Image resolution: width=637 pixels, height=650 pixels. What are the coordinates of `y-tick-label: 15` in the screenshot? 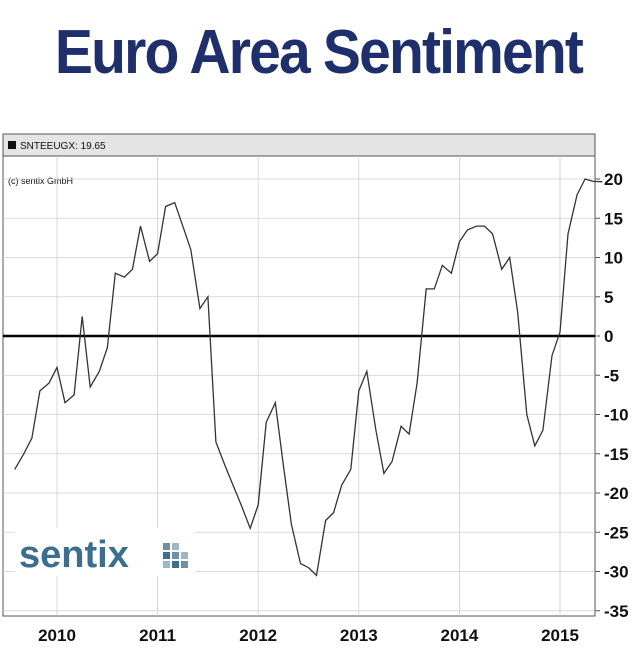 It's located at (613, 218).